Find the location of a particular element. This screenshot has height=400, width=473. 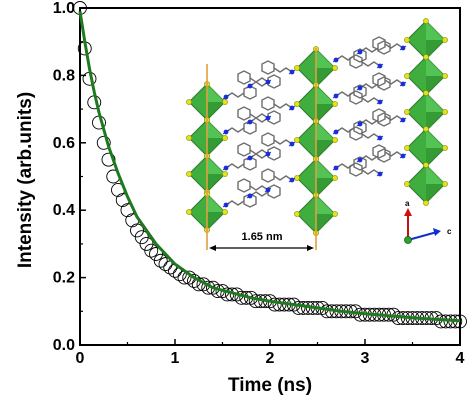

axis-c-label: c is located at coordinates (449, 231).